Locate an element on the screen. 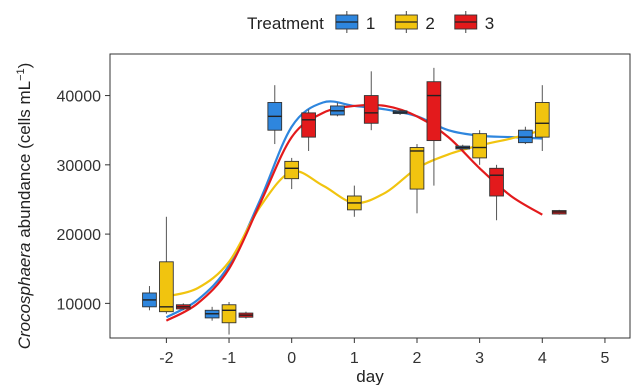 The width and height of the screenshot is (632, 385). legend-key-2: 2 is located at coordinates (414, 22).